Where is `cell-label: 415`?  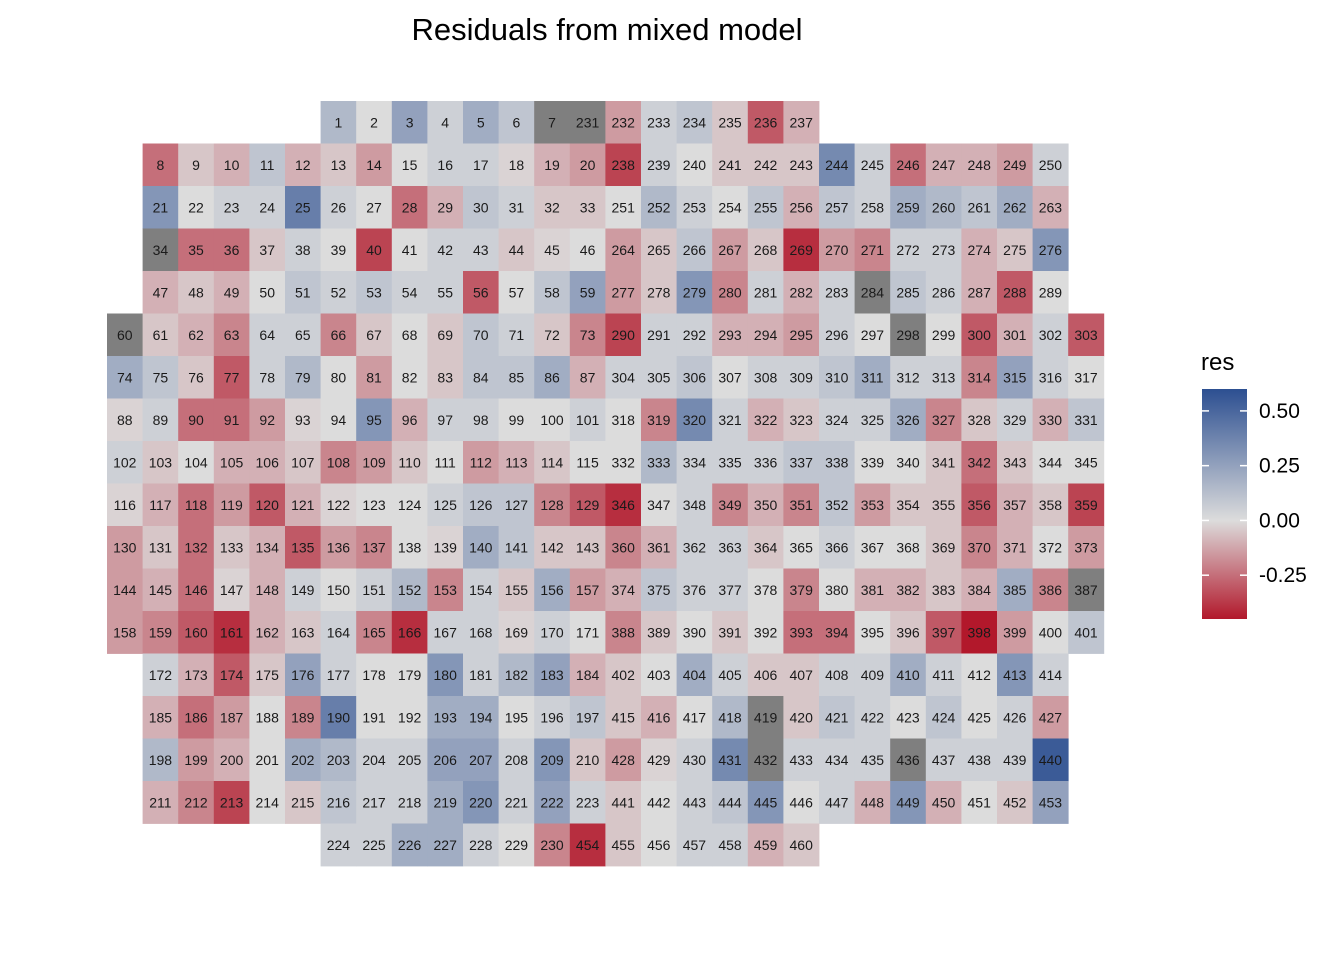
cell-label: 415 is located at coordinates (624, 717).